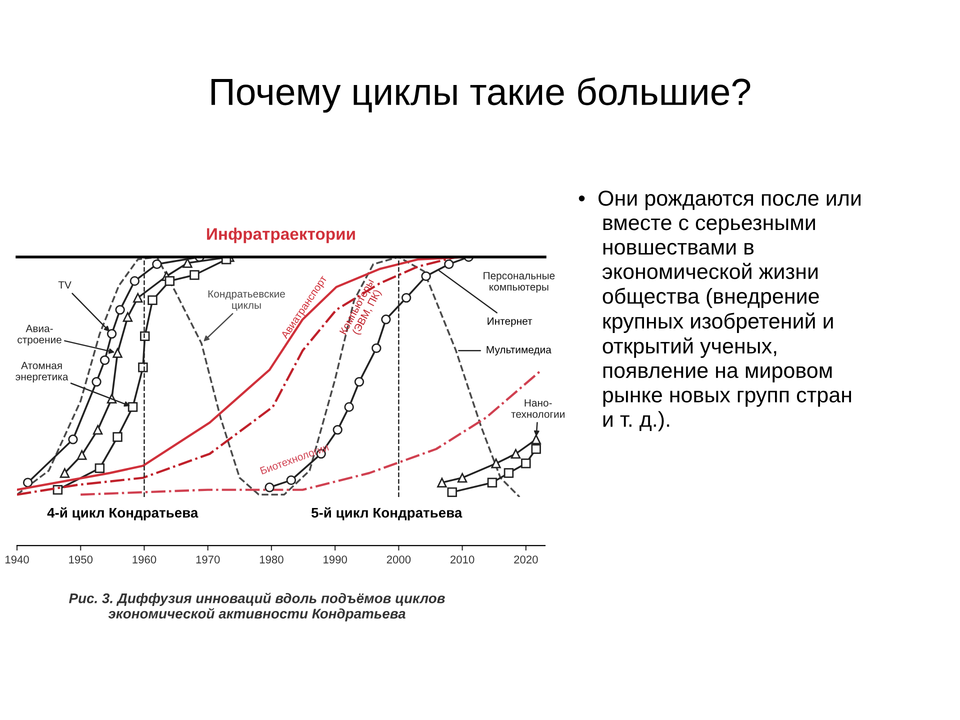  What do you see at coordinates (335, 560) in the screenshot?
I see `x-tick-label: 1990` at bounding box center [335, 560].